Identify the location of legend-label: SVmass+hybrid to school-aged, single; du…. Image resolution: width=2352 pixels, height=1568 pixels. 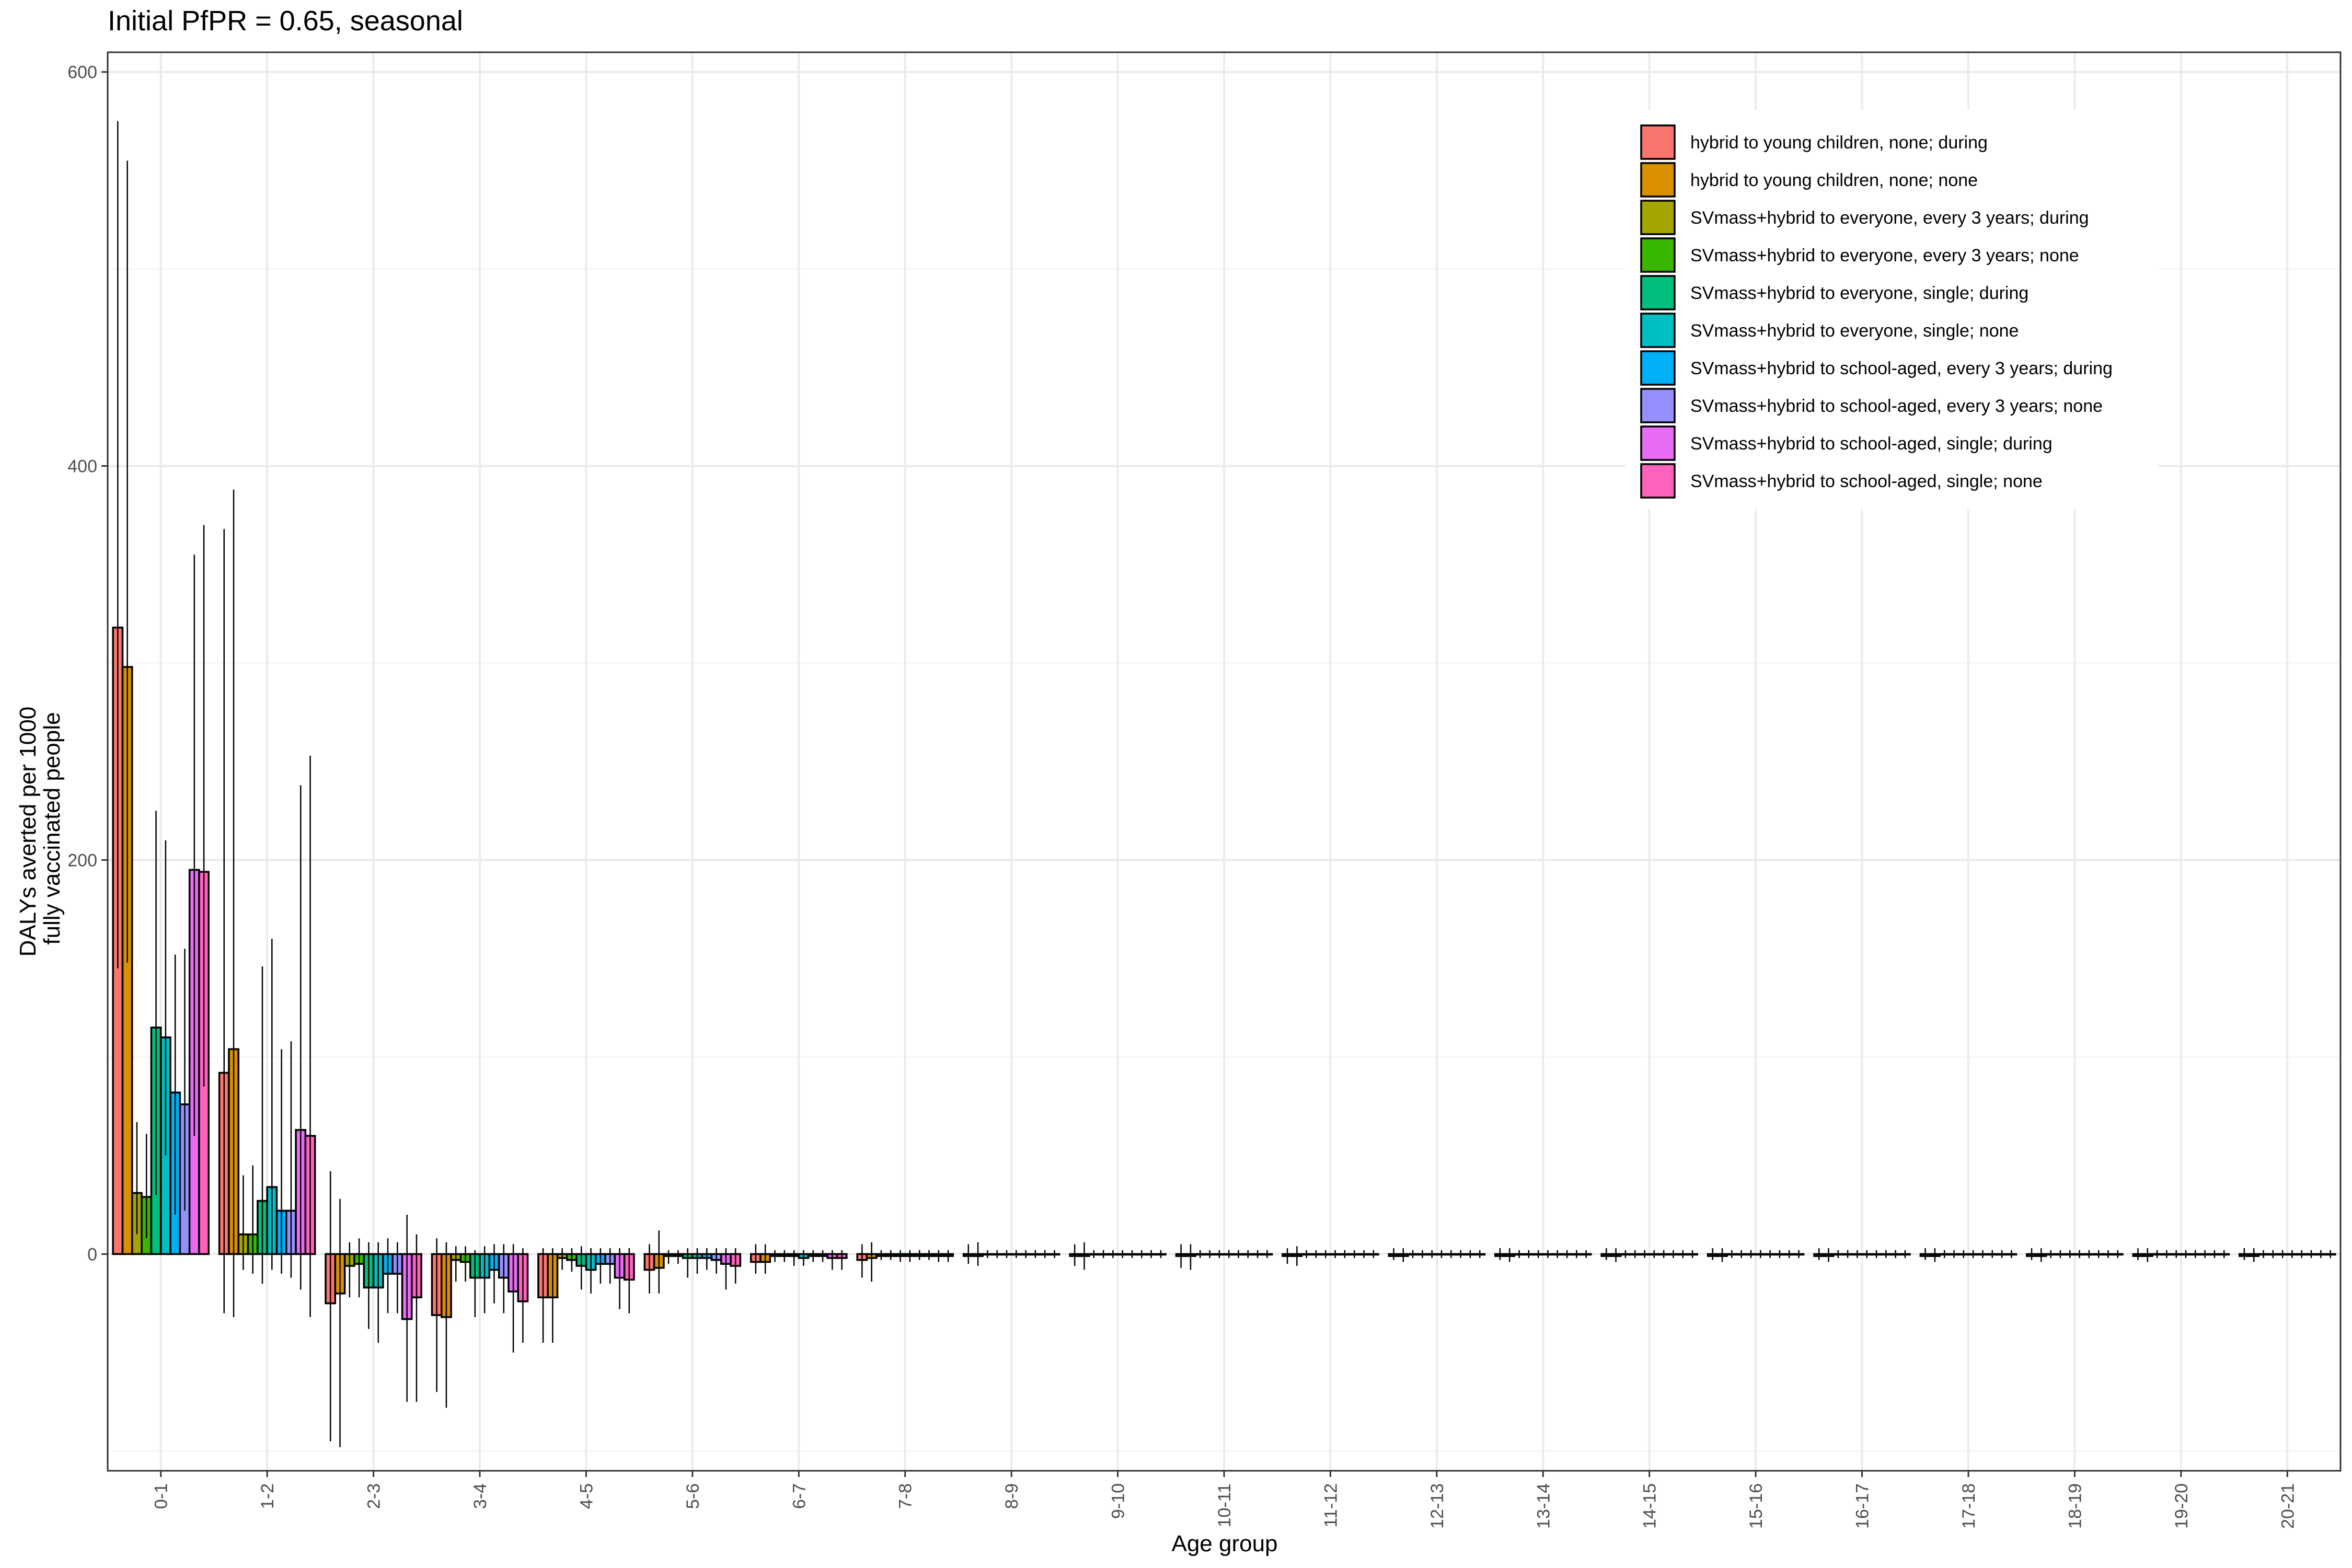
(1871, 444).